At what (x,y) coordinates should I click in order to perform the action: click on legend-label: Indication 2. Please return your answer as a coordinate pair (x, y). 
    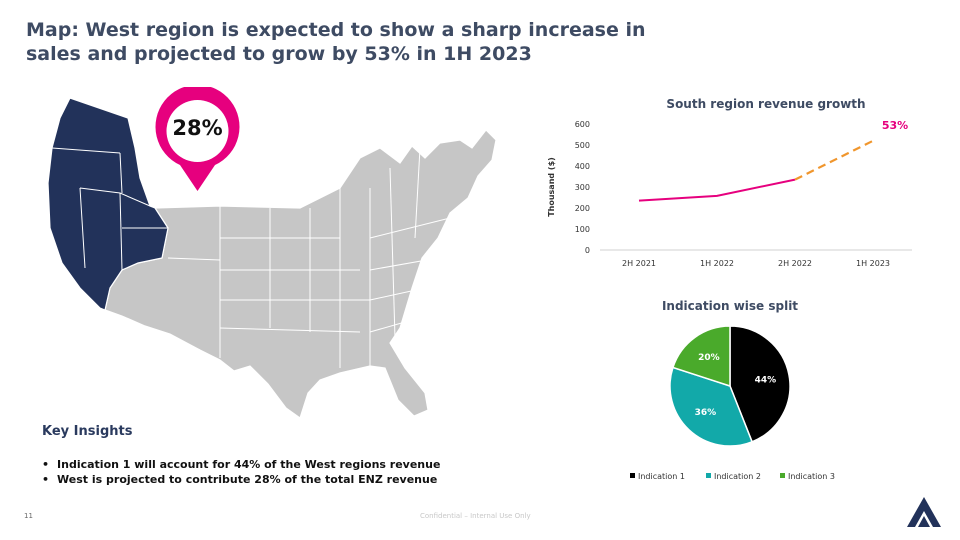
    Looking at the image, I should click on (737, 476).